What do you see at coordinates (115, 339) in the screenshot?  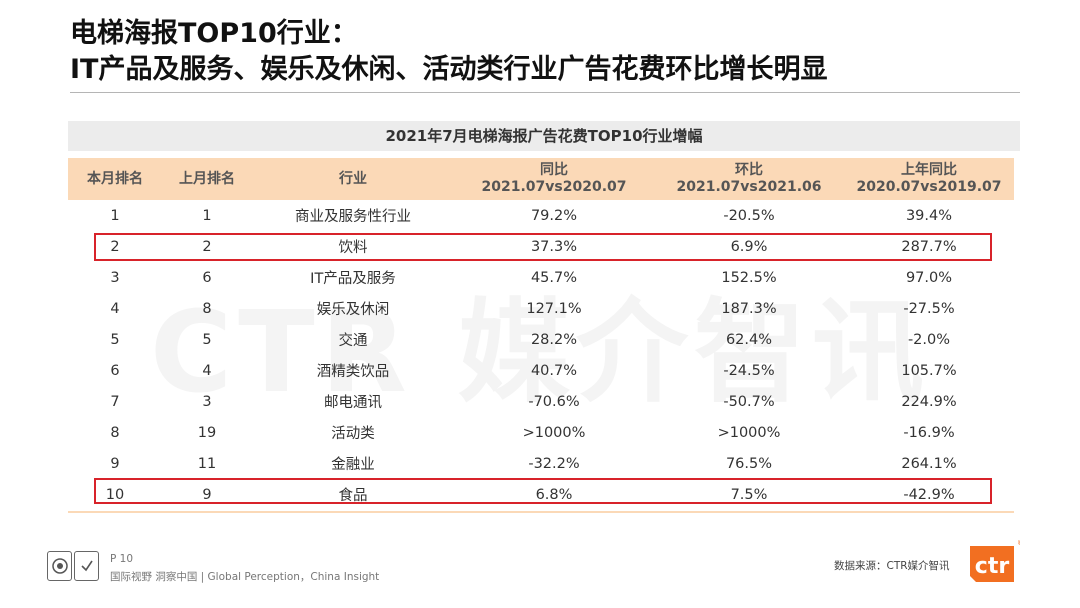 I see `cell-current-rank: 5` at bounding box center [115, 339].